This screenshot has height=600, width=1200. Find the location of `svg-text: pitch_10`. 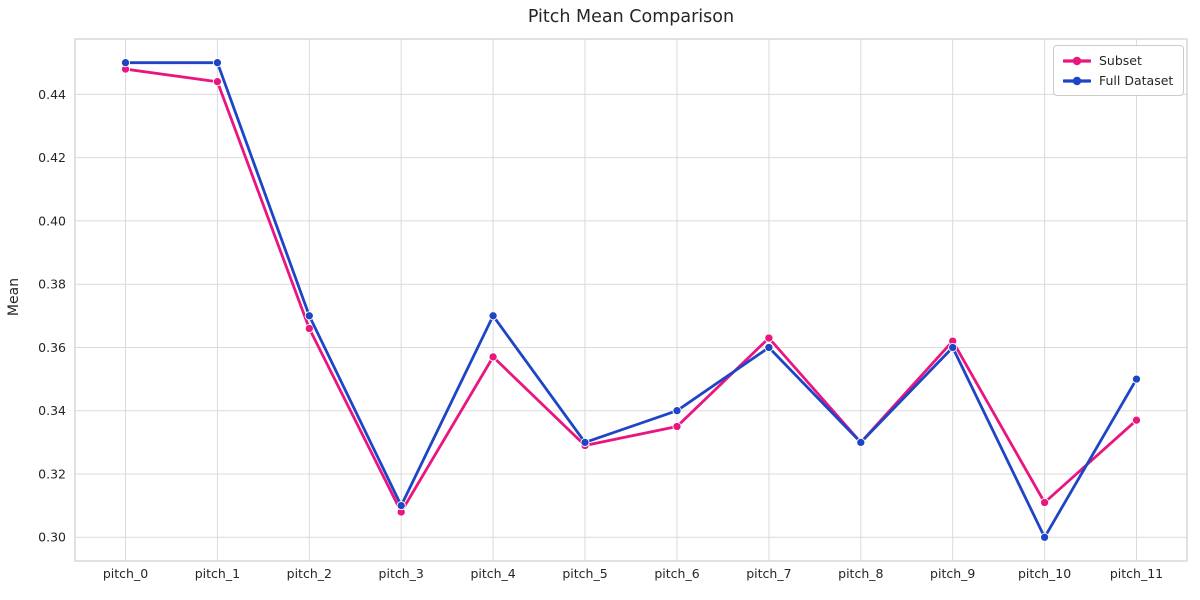

svg-text: pitch_10 is located at coordinates (1044, 573).